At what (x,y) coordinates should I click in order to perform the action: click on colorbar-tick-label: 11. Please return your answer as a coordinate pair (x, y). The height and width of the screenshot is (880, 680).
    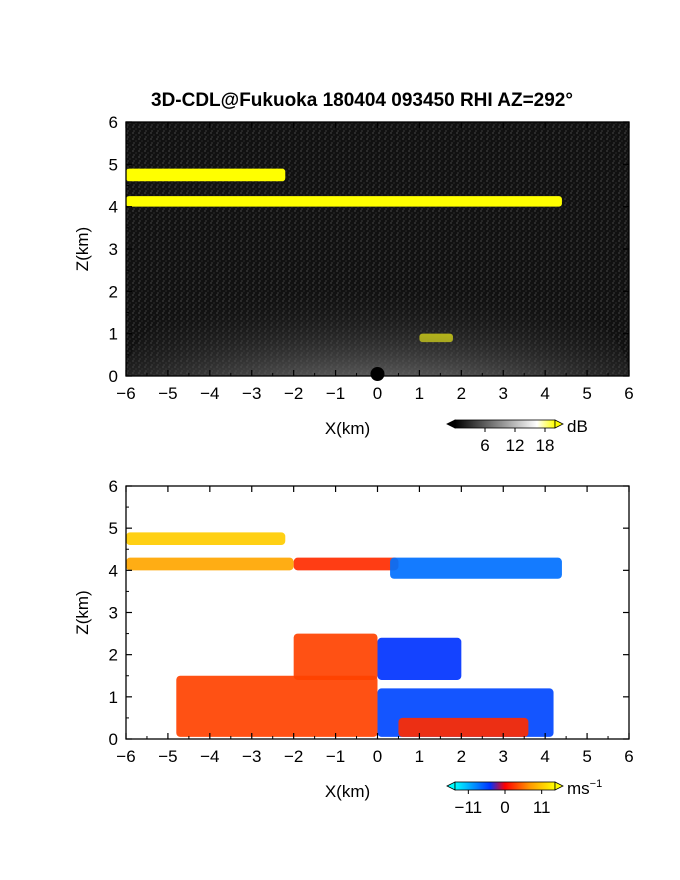
    Looking at the image, I should click on (542, 807).